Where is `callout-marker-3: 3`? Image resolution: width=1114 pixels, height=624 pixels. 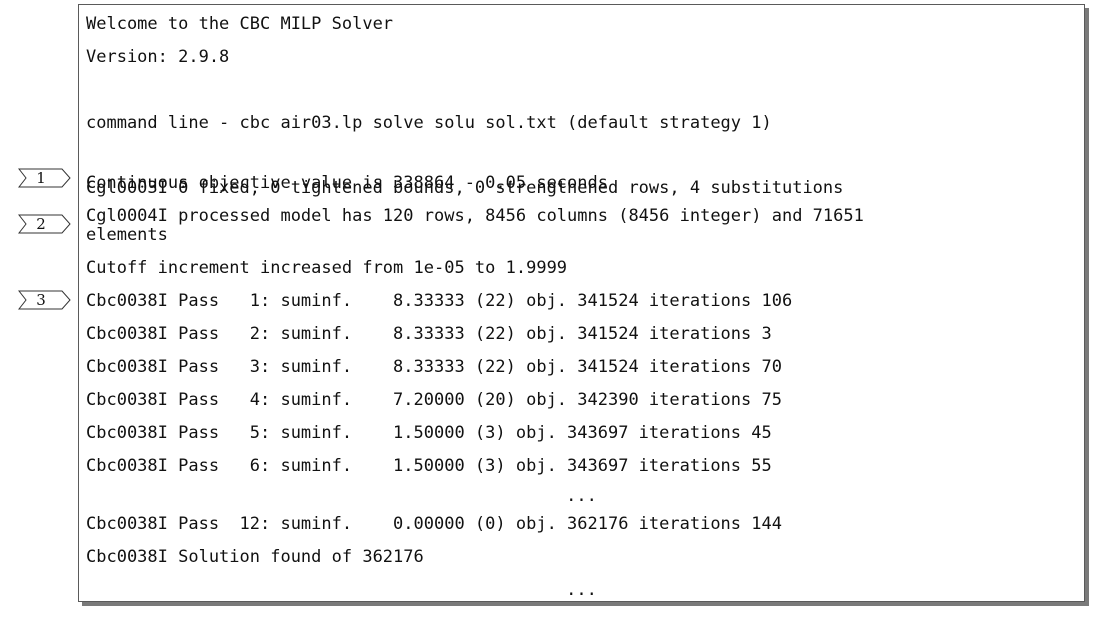
callout-marker-3: 3 is located at coordinates (45, 300).